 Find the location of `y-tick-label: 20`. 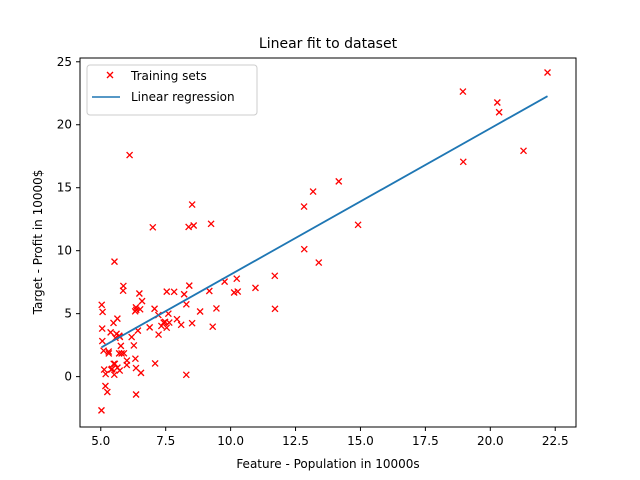

y-tick-label: 20 is located at coordinates (64, 125).